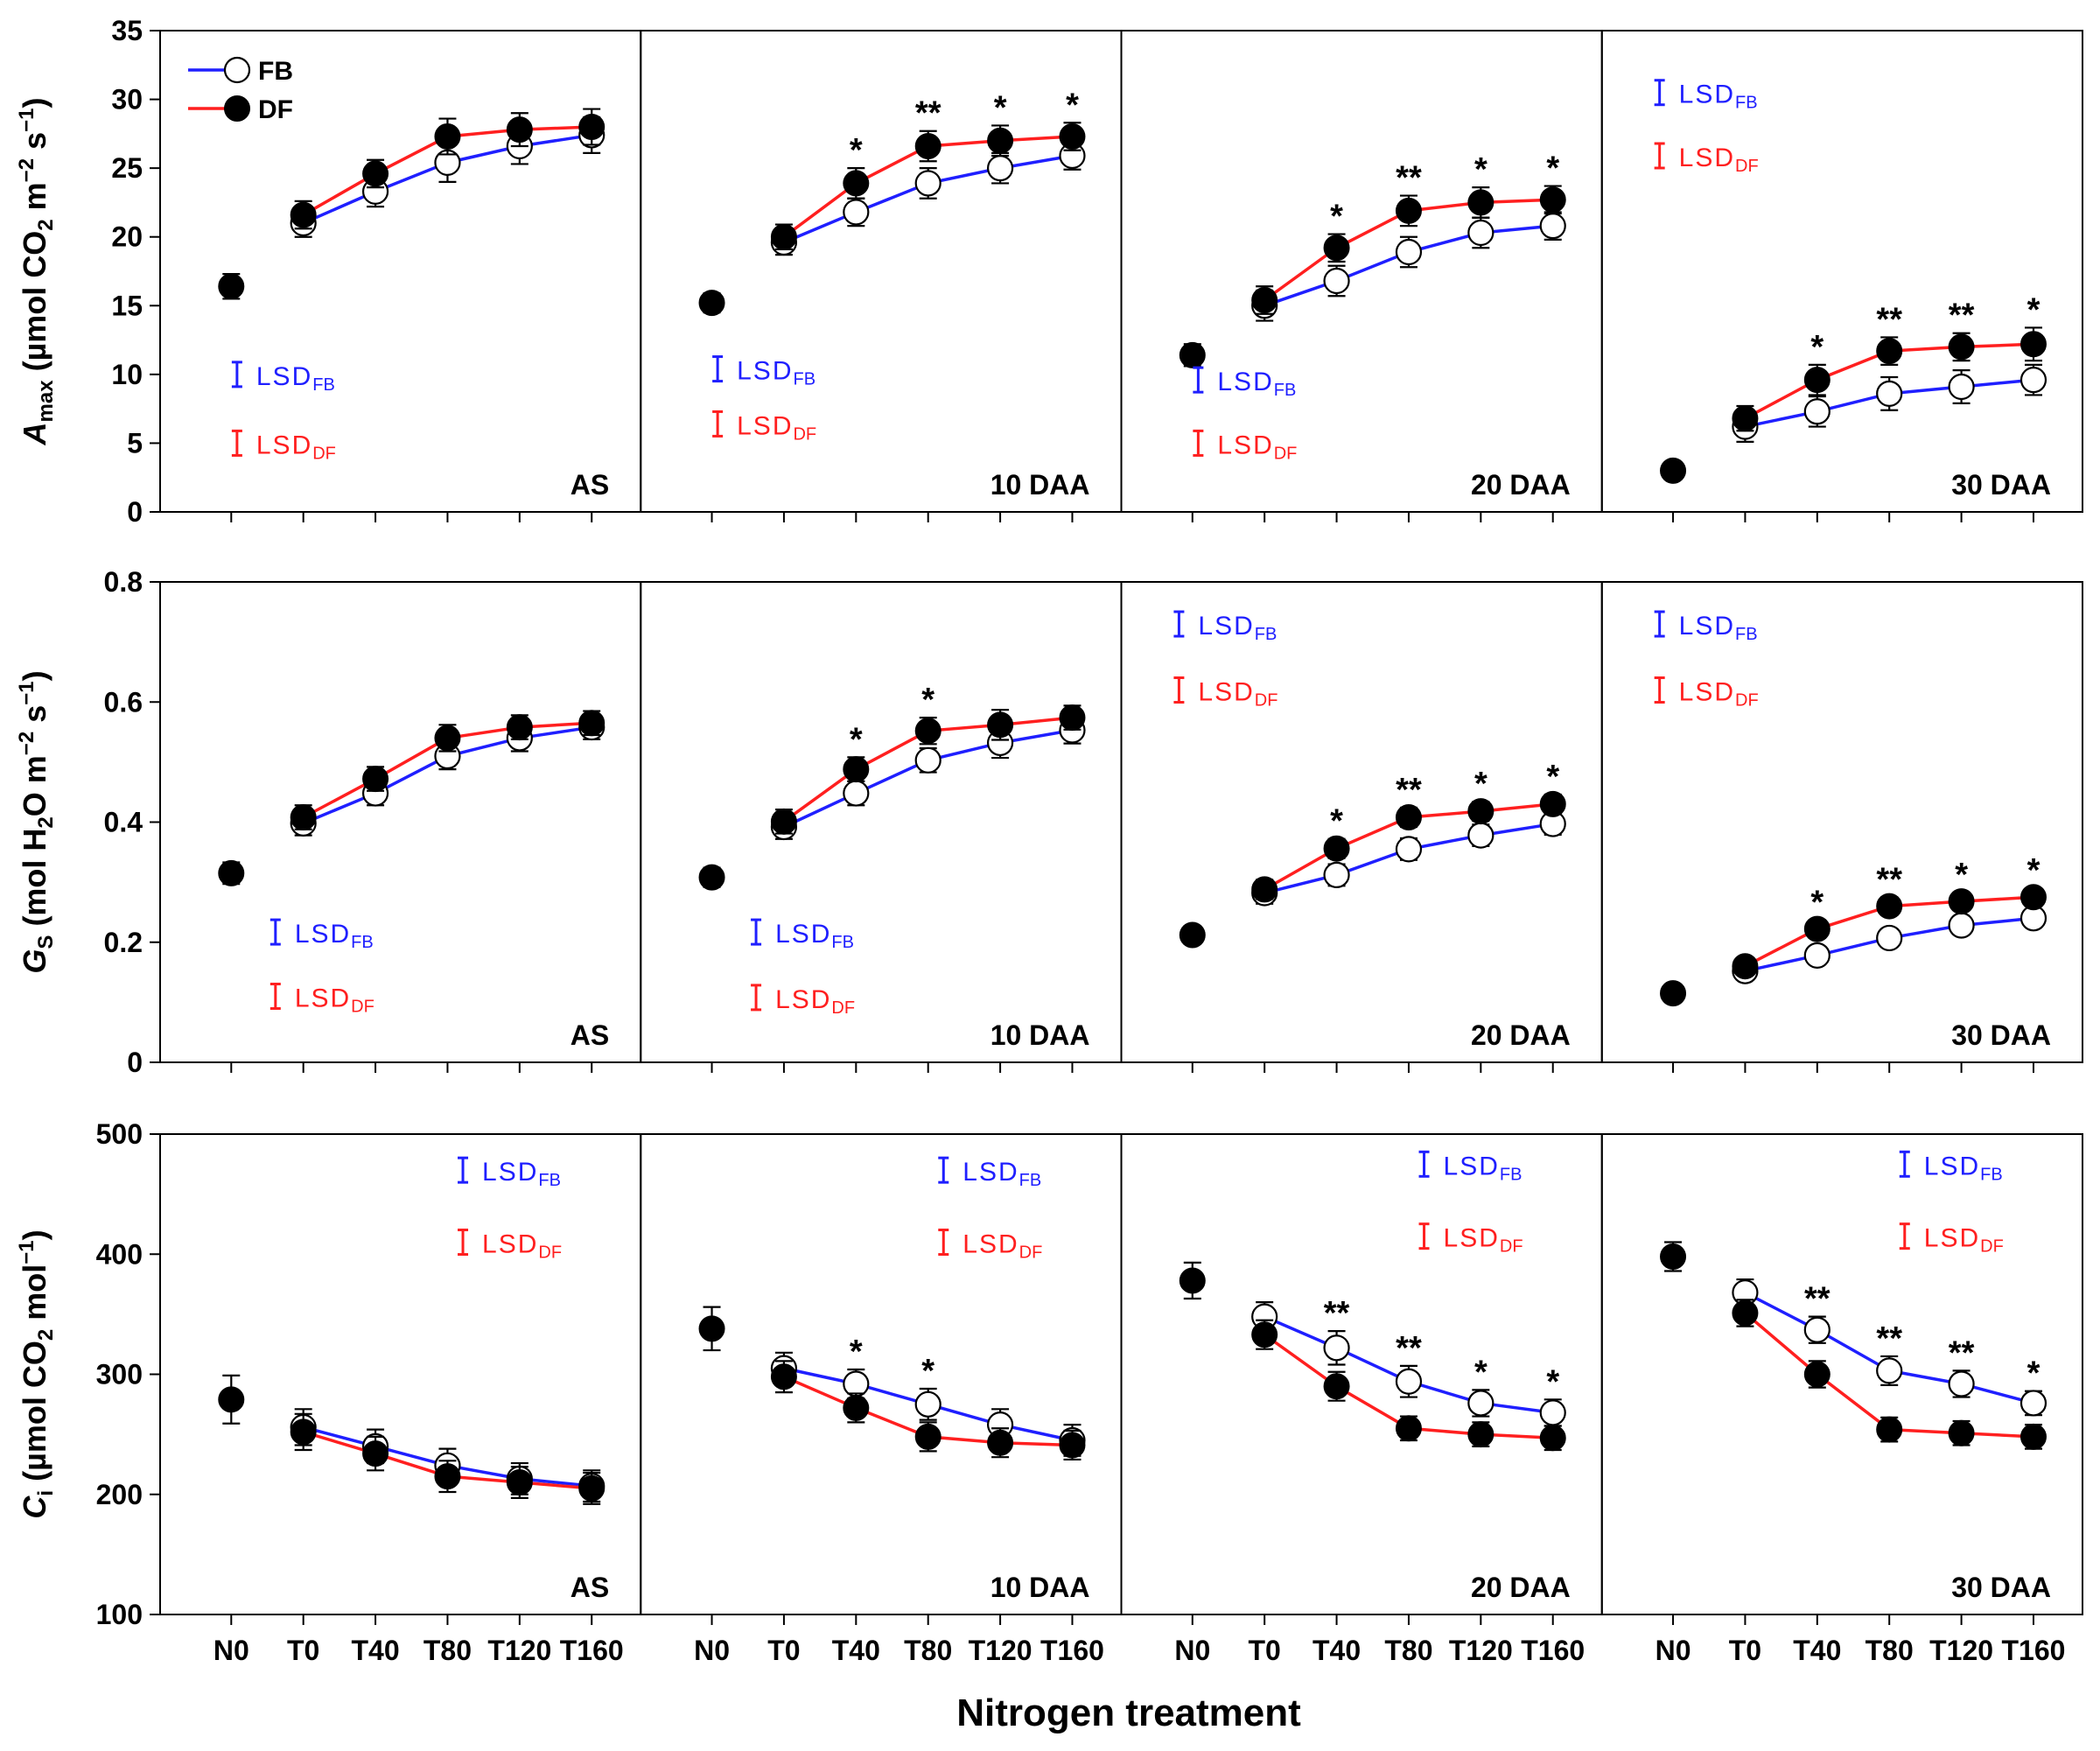 This screenshot has height=1751, width=2100. I want to click on y-title-symbol-sub: S, so click(46, 942).